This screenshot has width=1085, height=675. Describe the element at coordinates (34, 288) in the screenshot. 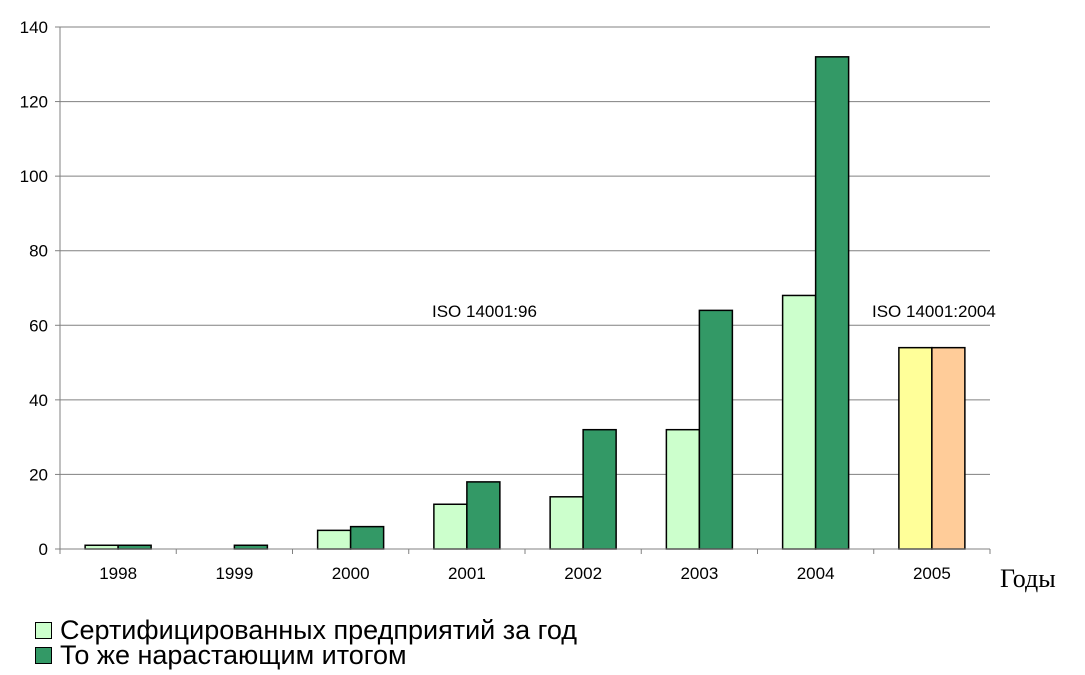

I see `y-tick-labels: 0 20 40 60 80 100 120 140` at that location.